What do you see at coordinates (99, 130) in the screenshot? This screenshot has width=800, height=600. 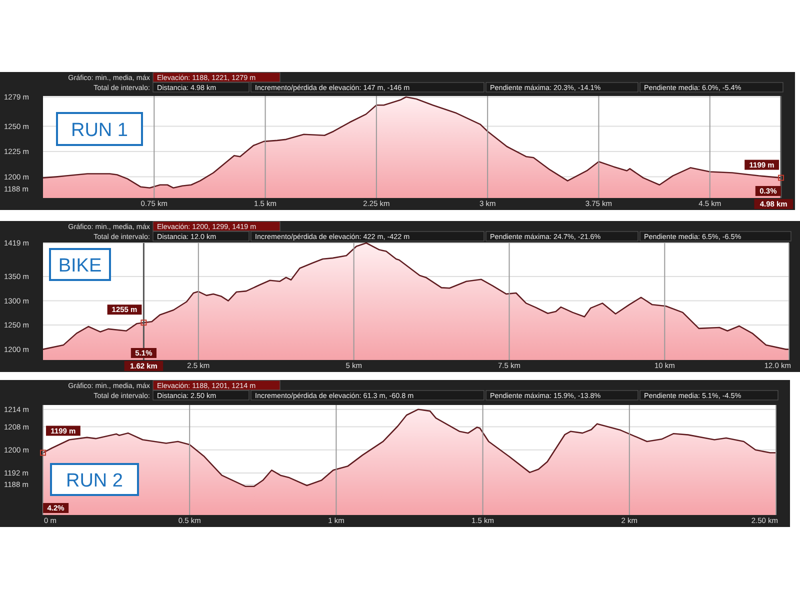 I see `text: RUN 1` at bounding box center [99, 130].